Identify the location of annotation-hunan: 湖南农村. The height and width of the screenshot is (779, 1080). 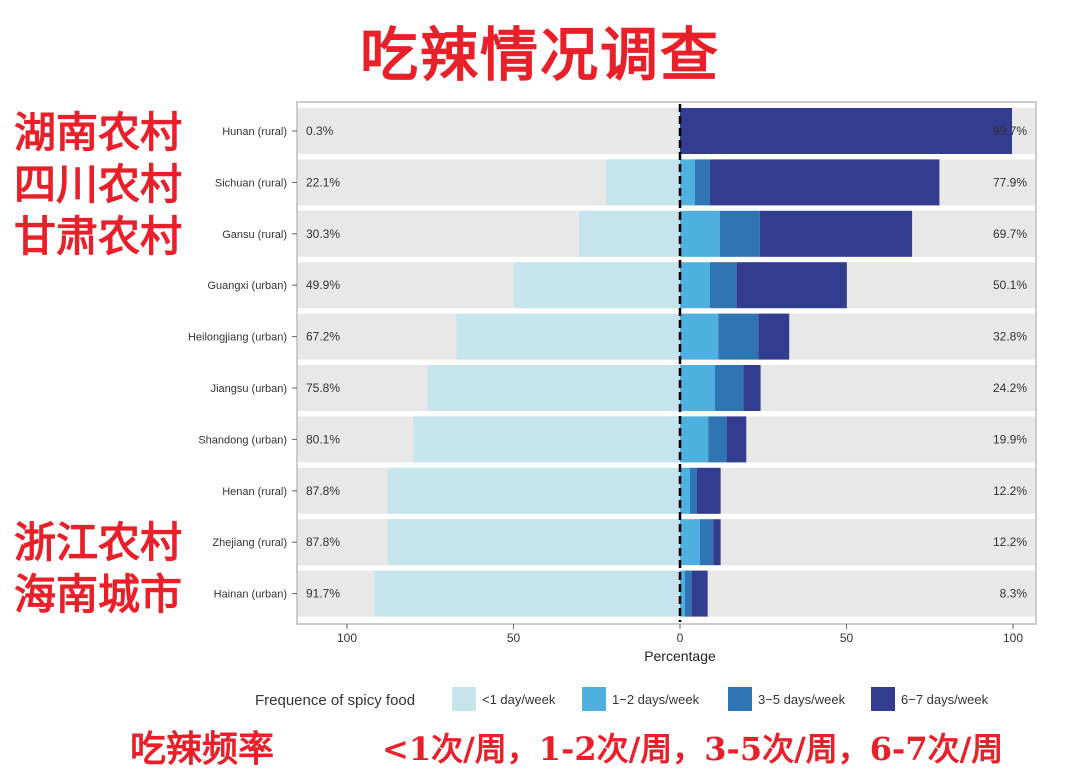
(98, 132).